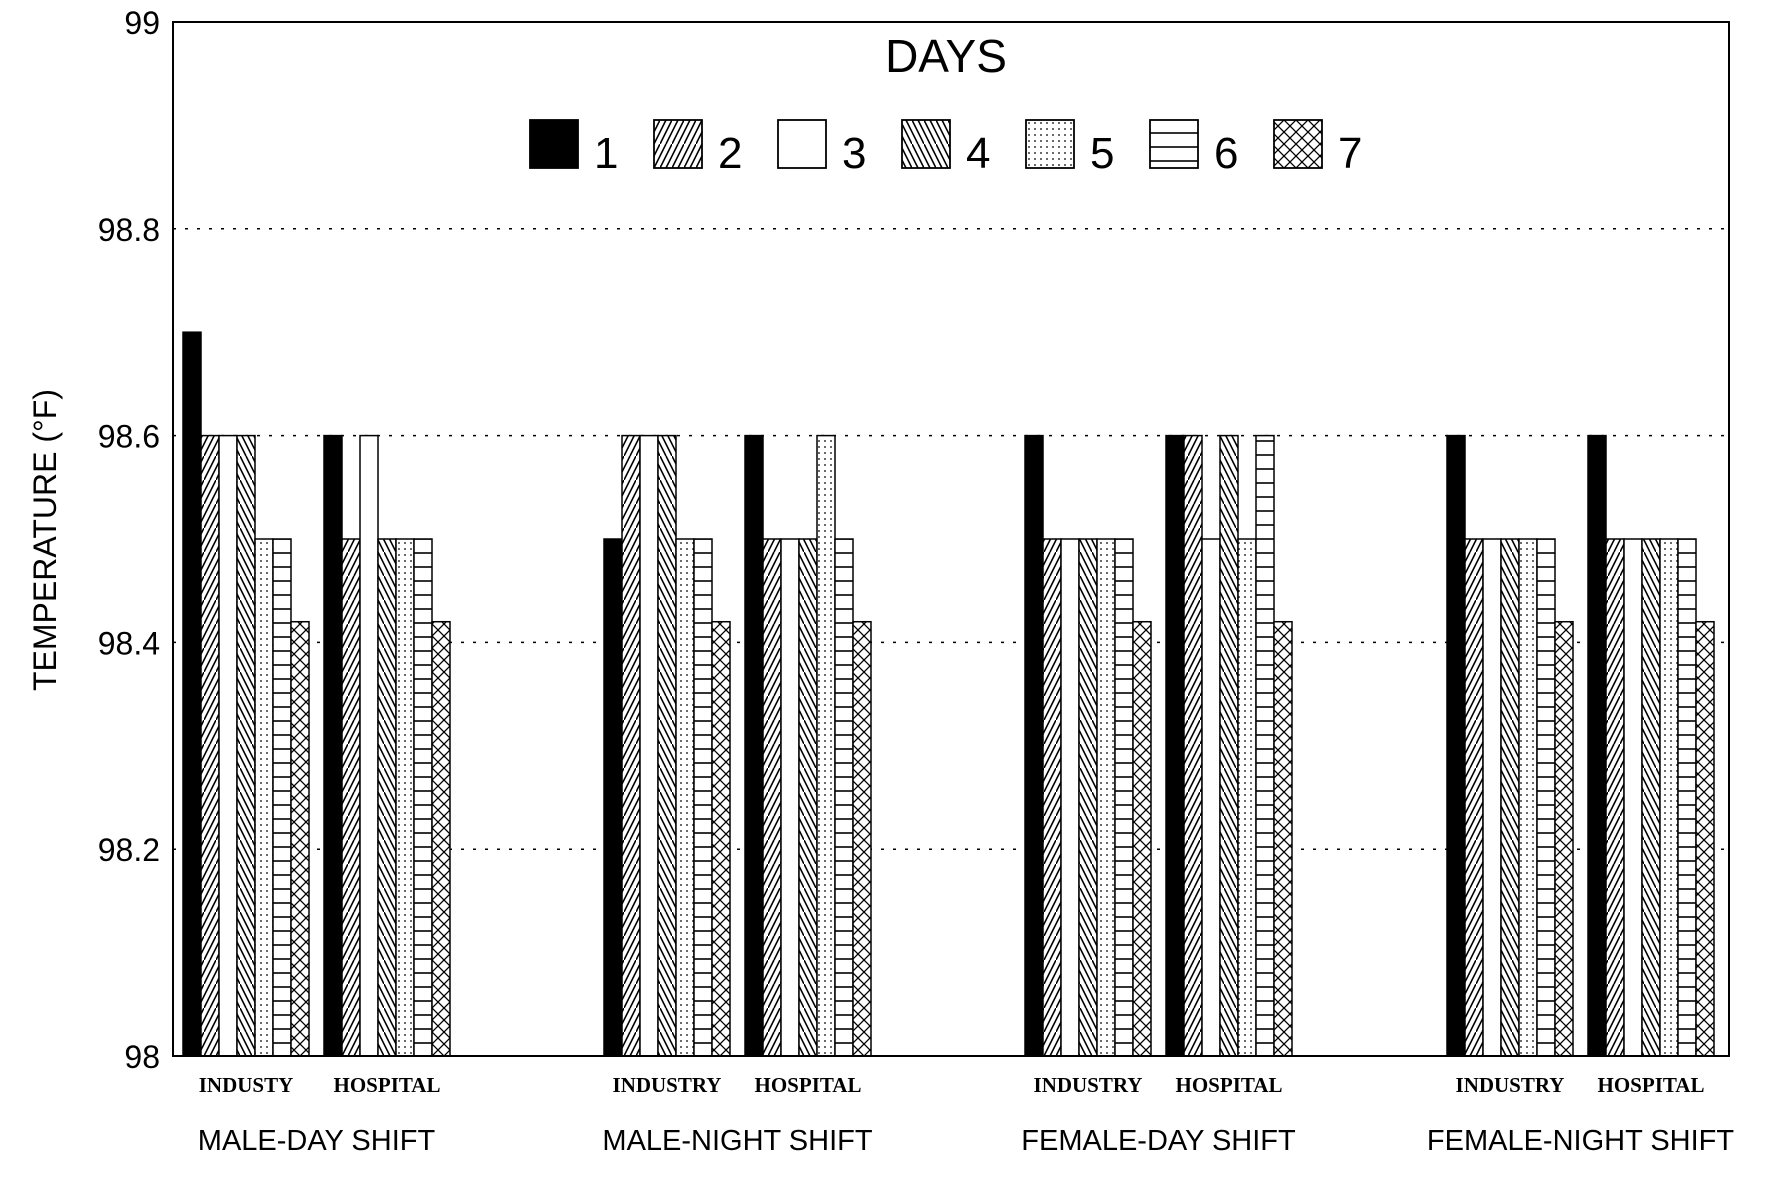  I want to click on x-group-label: MALE-DAY SHIFT, so click(317, 1141).